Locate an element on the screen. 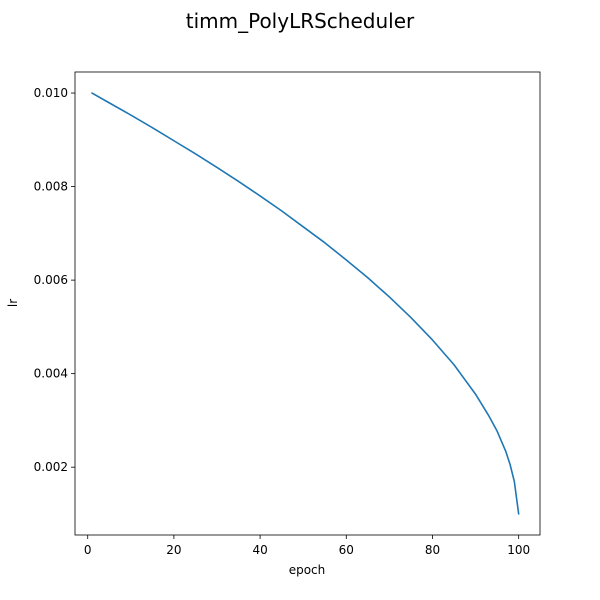  x-tick-label: 100 is located at coordinates (518, 550).